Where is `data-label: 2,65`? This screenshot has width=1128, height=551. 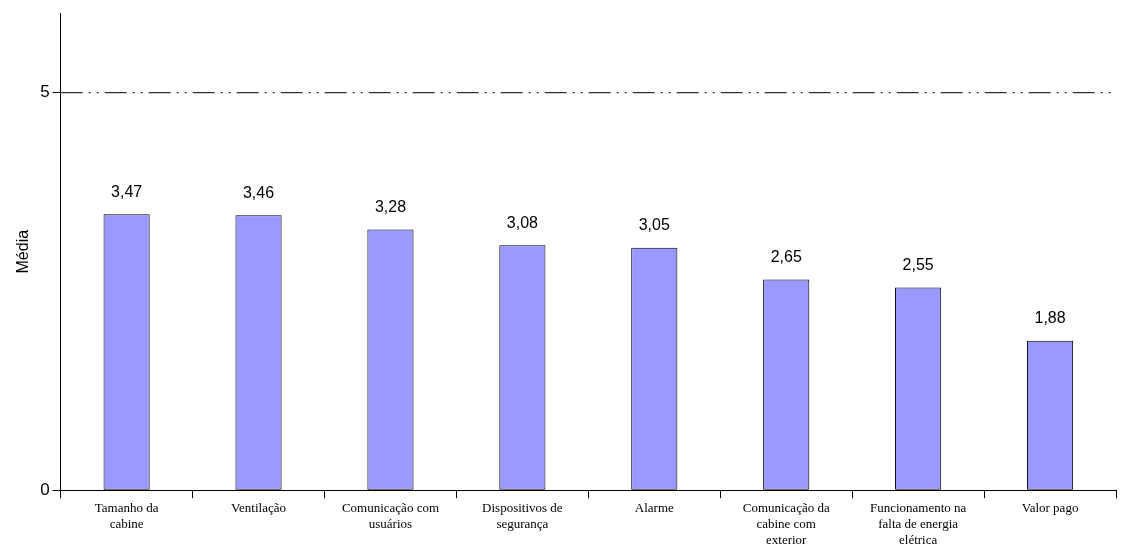
data-label: 2,65 is located at coordinates (786, 256).